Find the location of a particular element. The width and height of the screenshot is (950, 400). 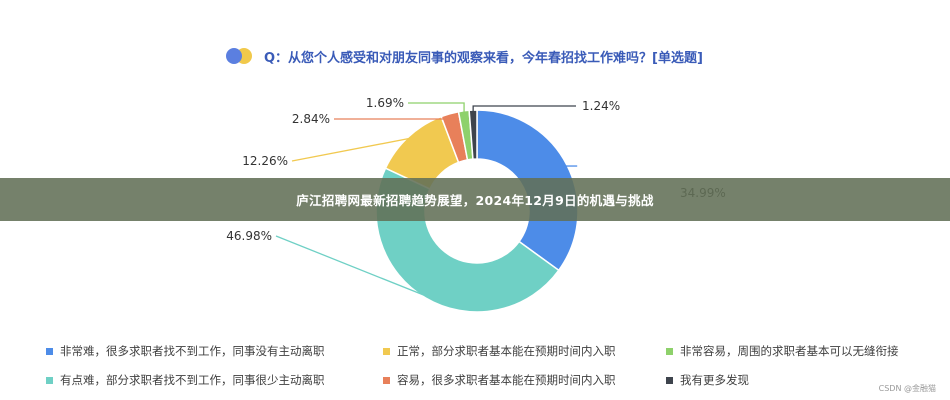

legend-label: 我有更多发现 is located at coordinates (714, 380).